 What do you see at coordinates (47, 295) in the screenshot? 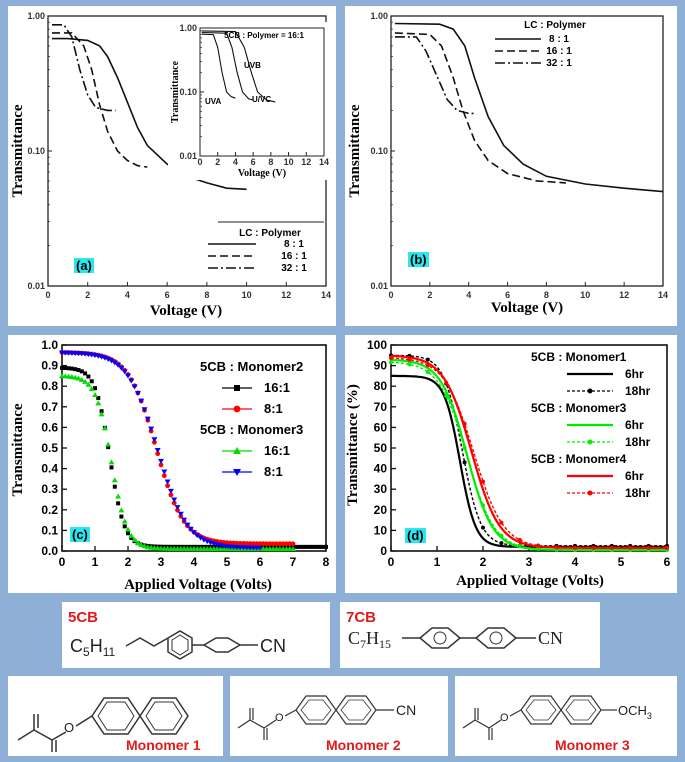
I see `a-x-tick-label: 0` at bounding box center [47, 295].